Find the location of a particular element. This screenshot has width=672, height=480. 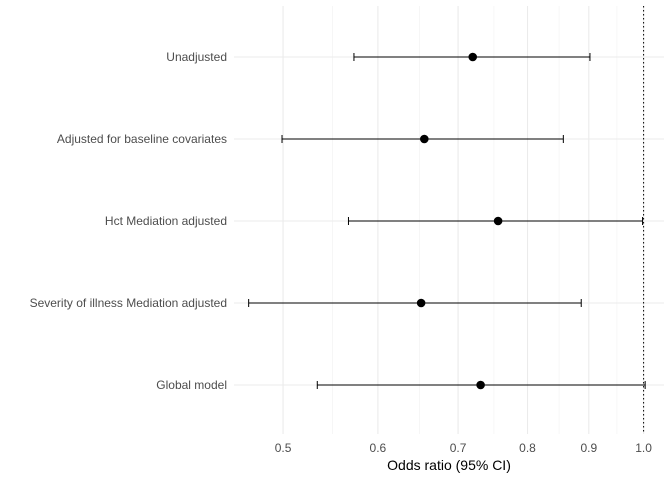

row-label: Unadjusted is located at coordinates (196, 57).